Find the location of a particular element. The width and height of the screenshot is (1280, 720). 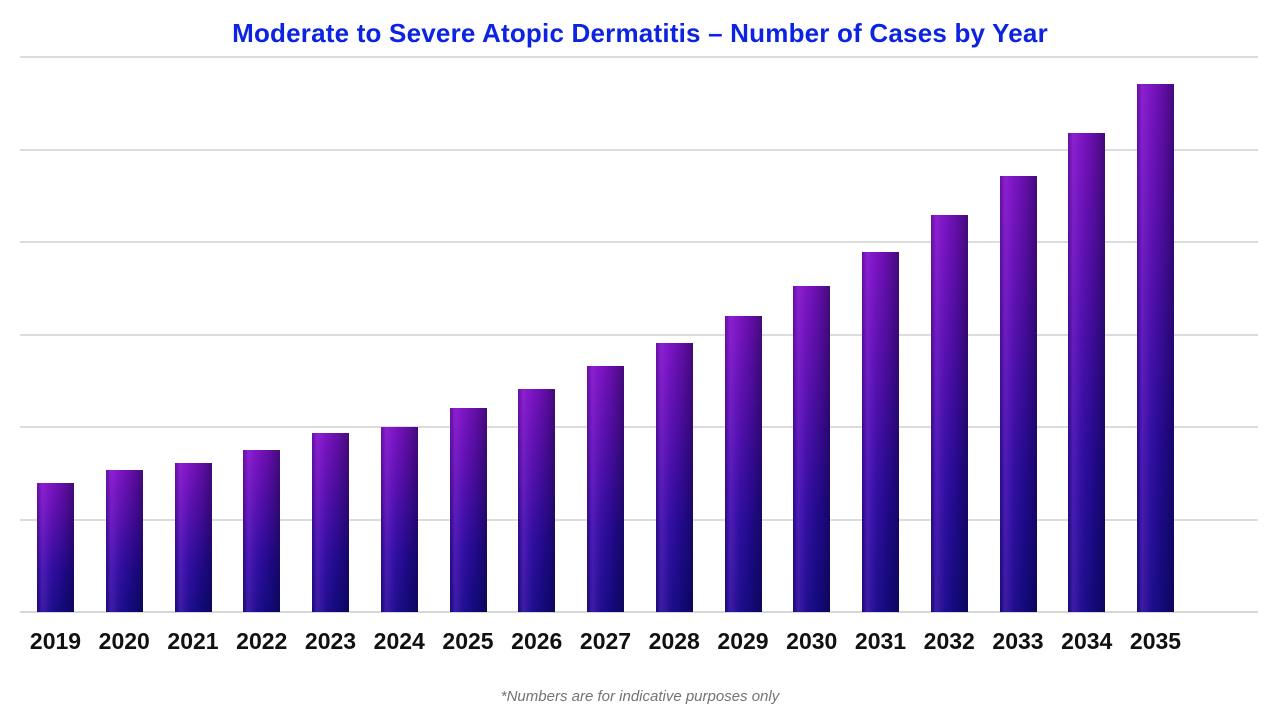

bar-column-2020: 2020 is located at coordinates (124, 355).